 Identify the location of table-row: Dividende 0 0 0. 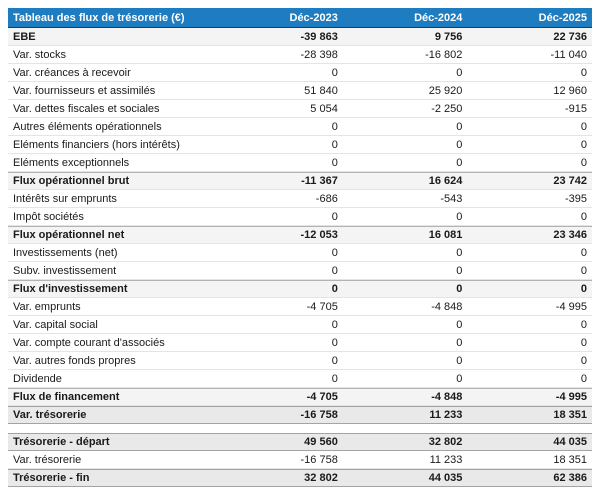
(300, 379).